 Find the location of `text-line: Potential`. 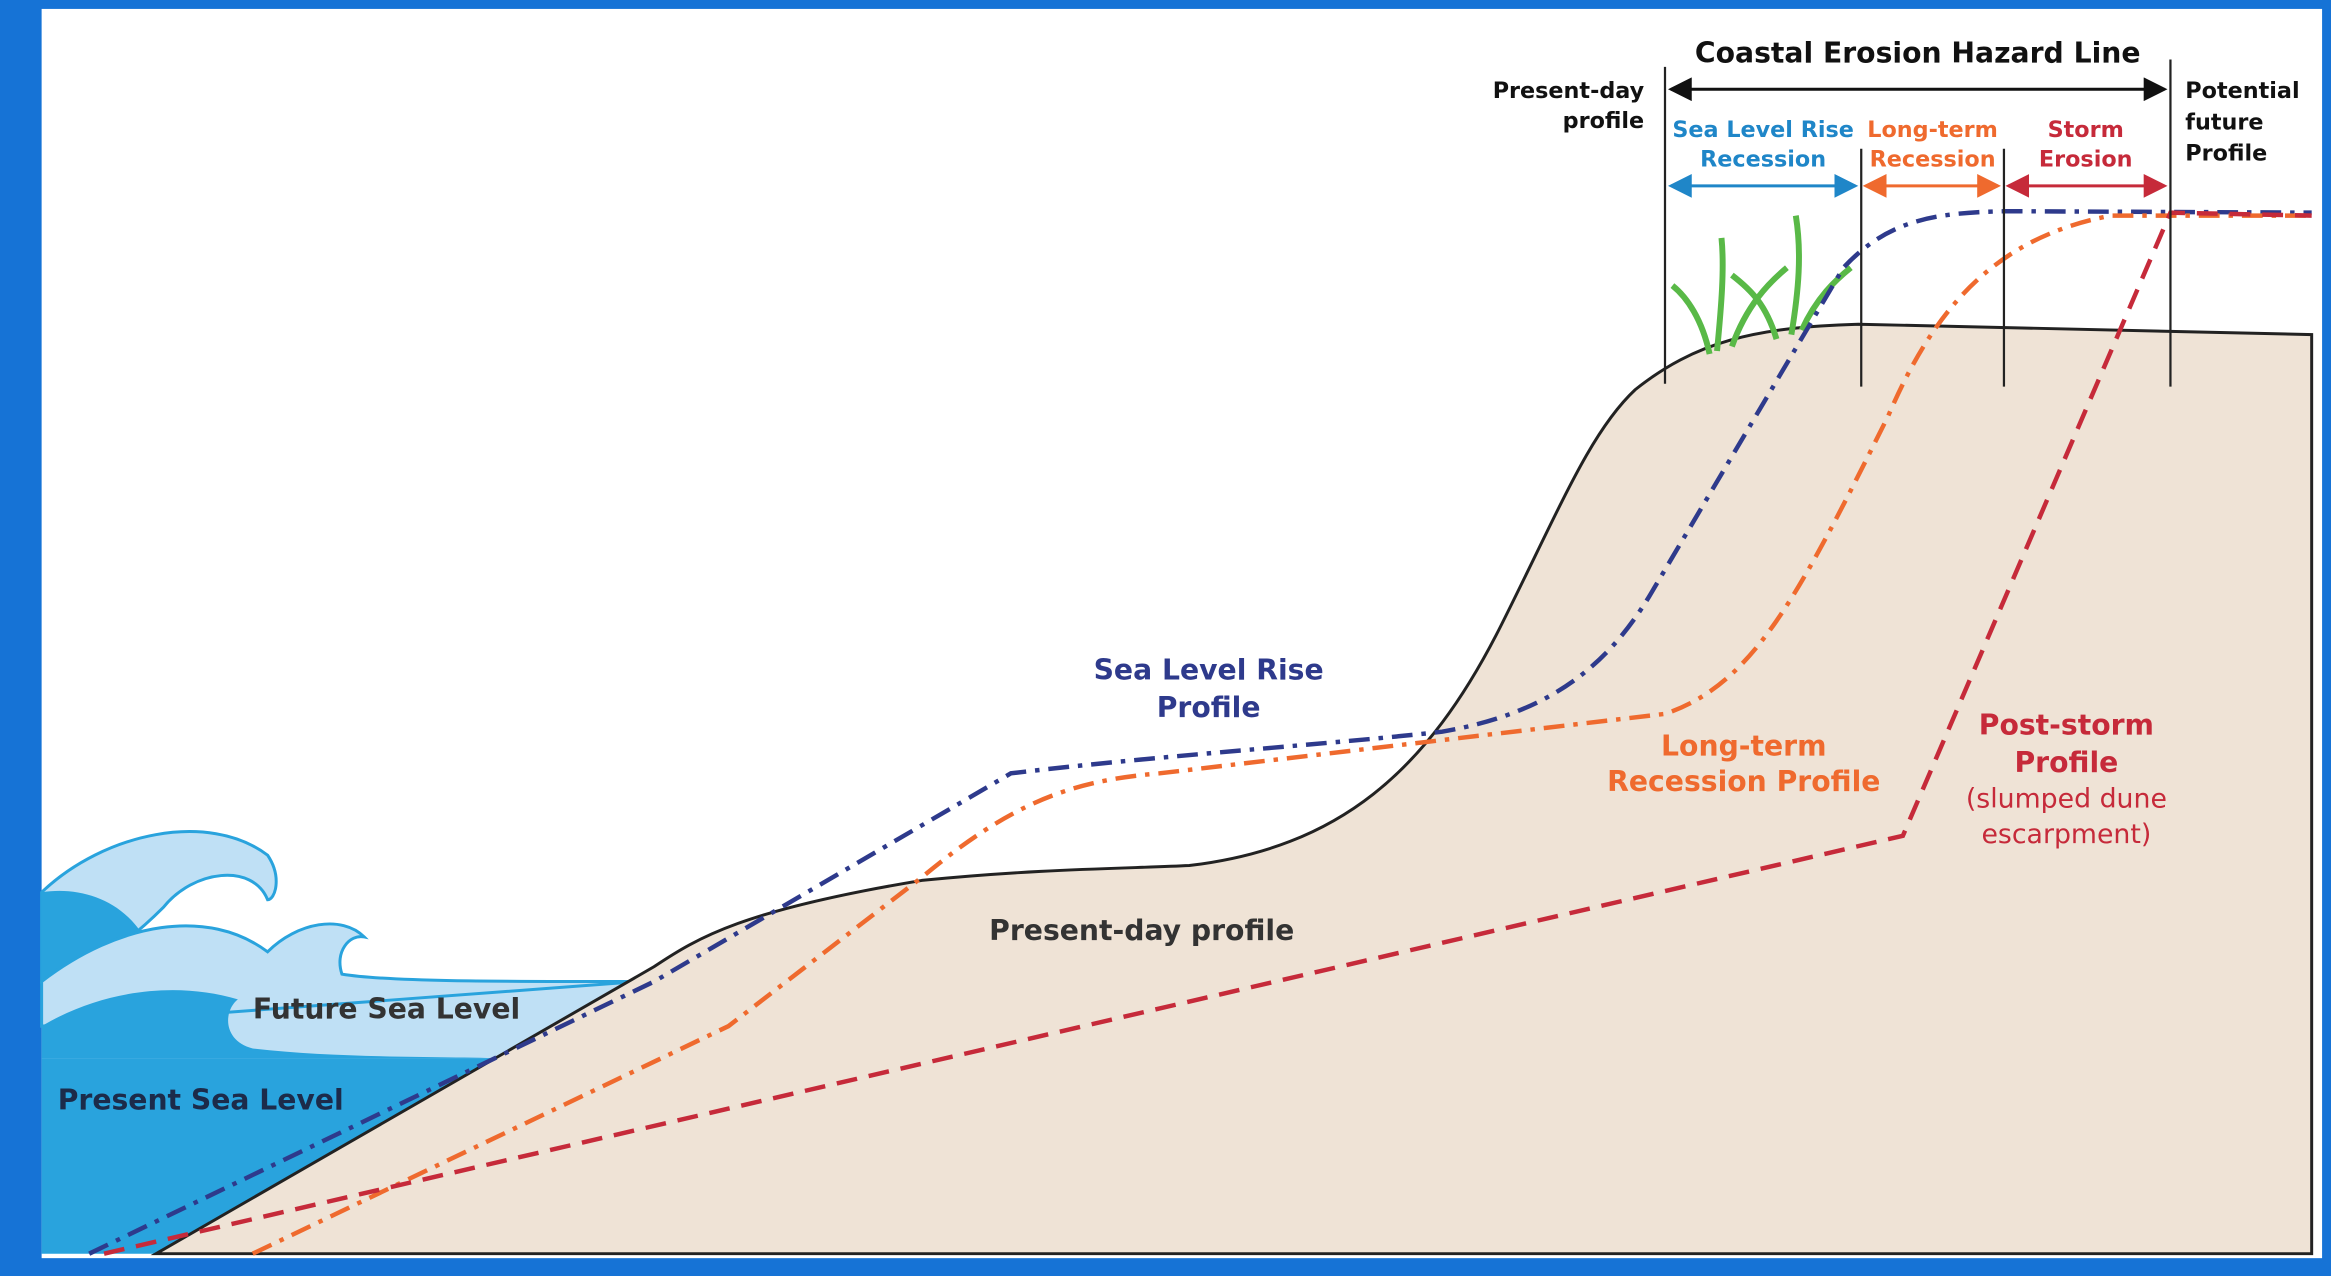

text-line: Potential is located at coordinates (2242, 91).